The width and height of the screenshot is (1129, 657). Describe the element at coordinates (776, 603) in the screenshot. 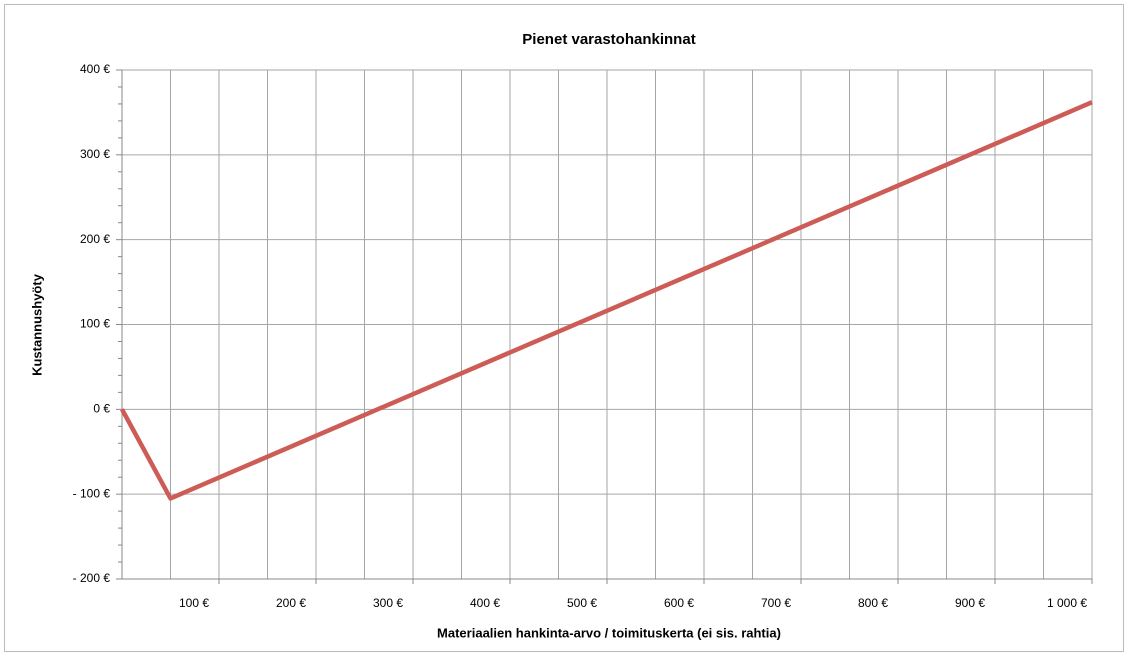

I see `x-tick-label: 700 €` at that location.